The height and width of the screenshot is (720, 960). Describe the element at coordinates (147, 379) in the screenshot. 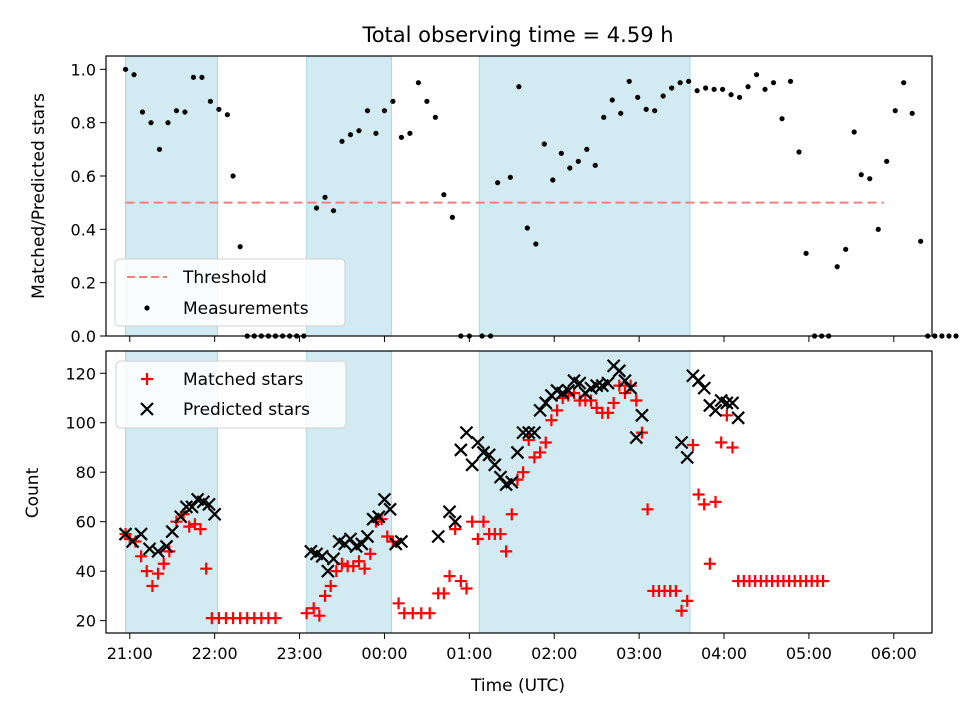

I see `matched-legend-swatch` at that location.